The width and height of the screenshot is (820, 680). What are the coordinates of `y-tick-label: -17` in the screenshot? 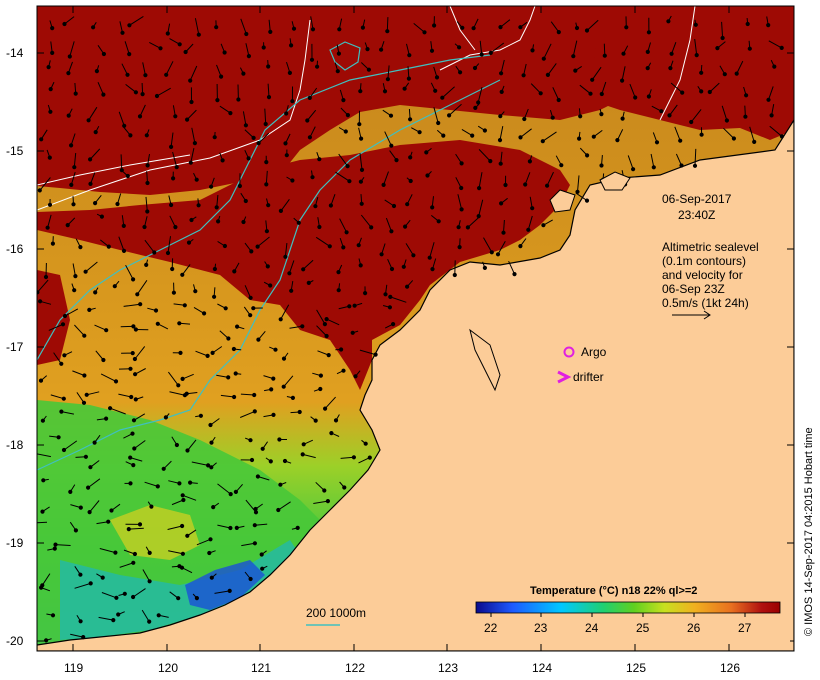 It's located at (15, 347).